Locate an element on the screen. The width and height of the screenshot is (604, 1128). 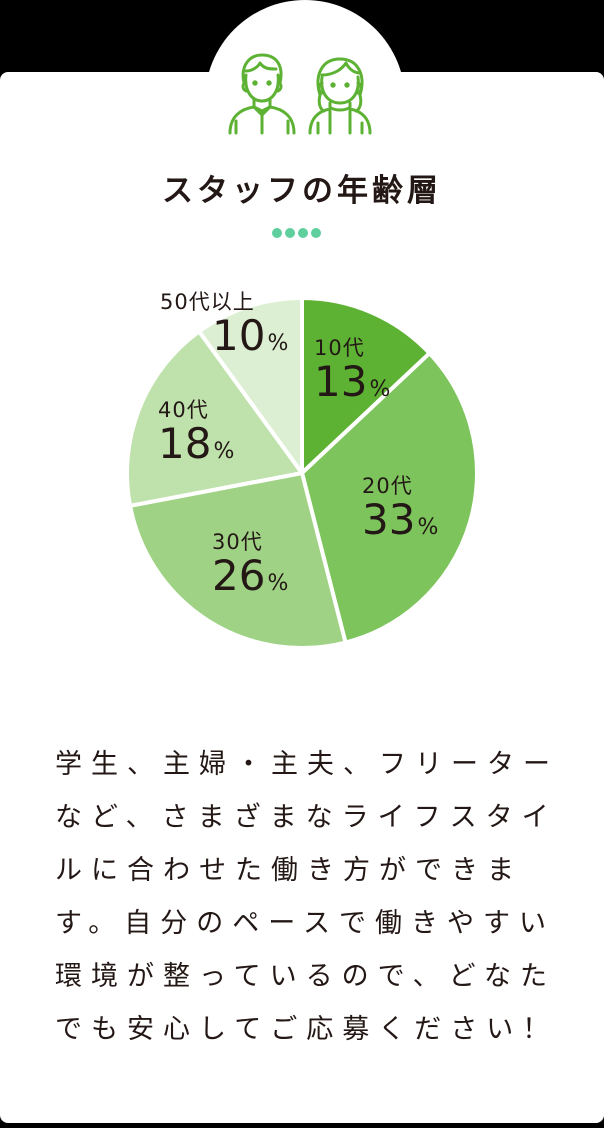
slice-percent: 33% is located at coordinates (400, 519).